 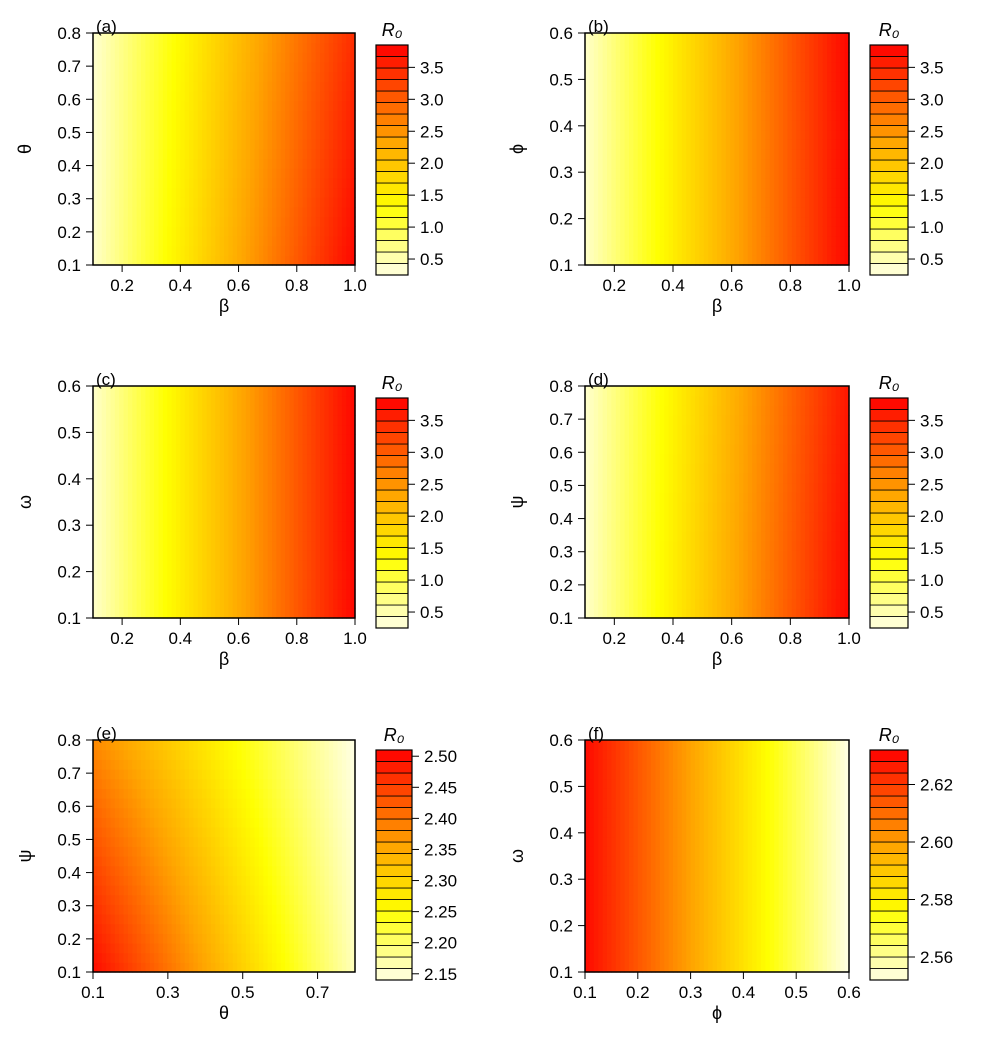 I want to click on plot-frame, so click(x=717, y=149).